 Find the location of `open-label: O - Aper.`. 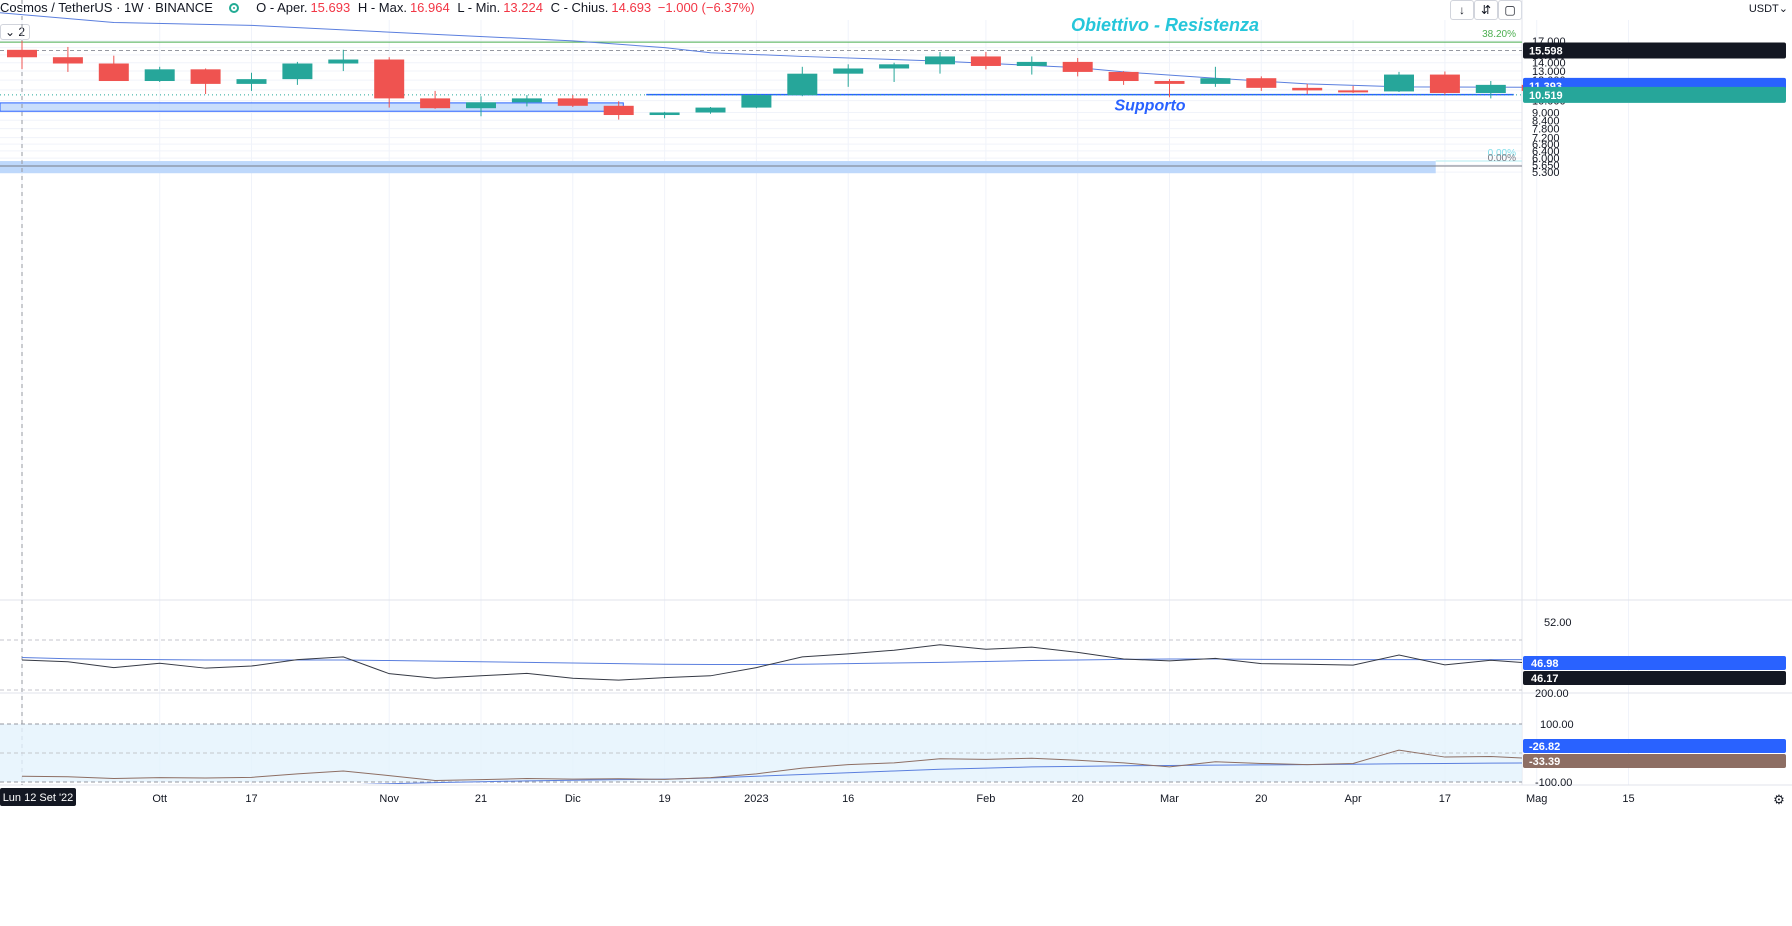

open-label: O - Aper. is located at coordinates (282, 7).